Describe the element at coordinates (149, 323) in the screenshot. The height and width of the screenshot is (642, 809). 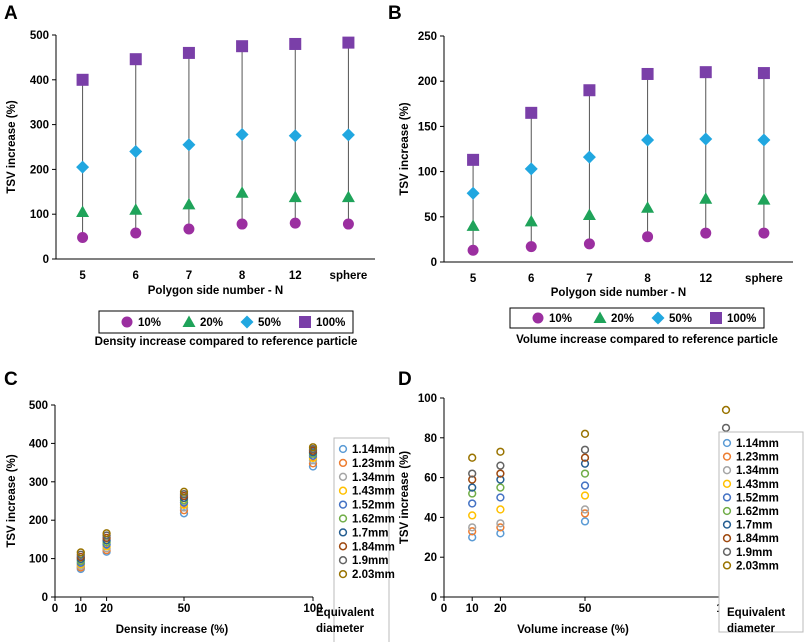
I see `legend-label: 10%` at that location.